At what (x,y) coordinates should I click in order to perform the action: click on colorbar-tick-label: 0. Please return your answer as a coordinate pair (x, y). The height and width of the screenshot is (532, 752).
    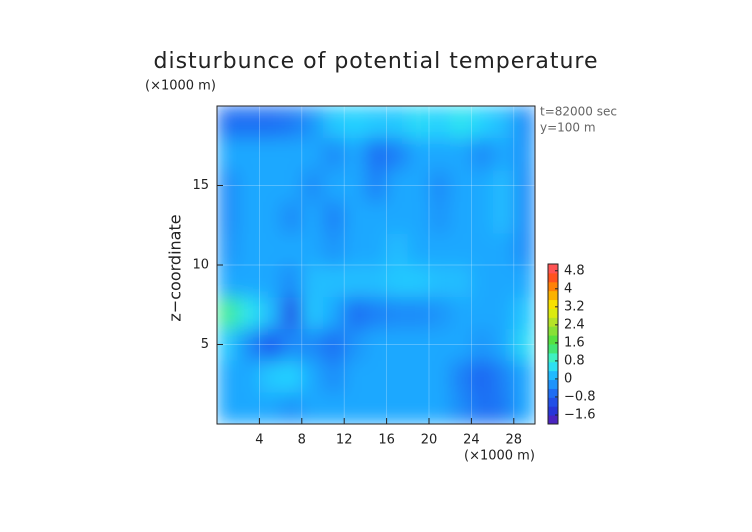
    Looking at the image, I should click on (568, 378).